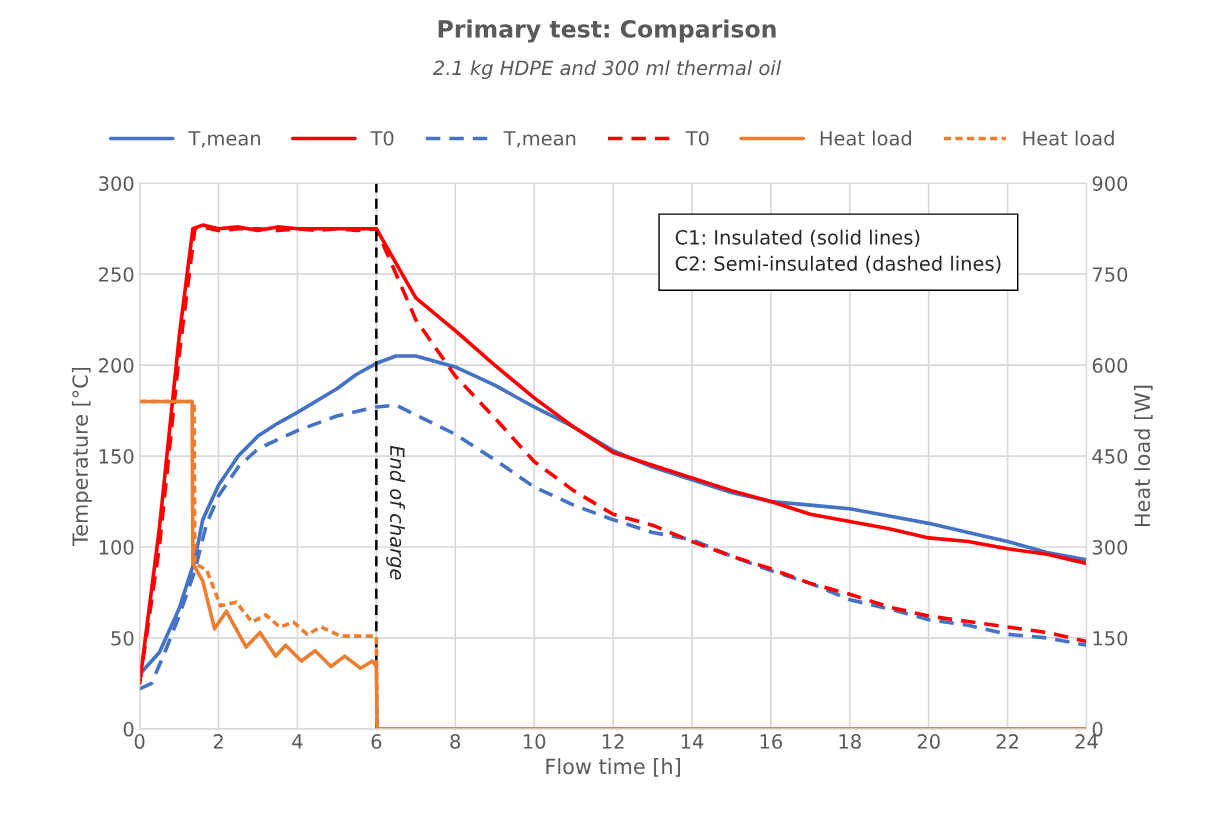 This screenshot has height=833, width=1214. I want to click on chart-title: Primary test: Comparison, so click(607, 31).